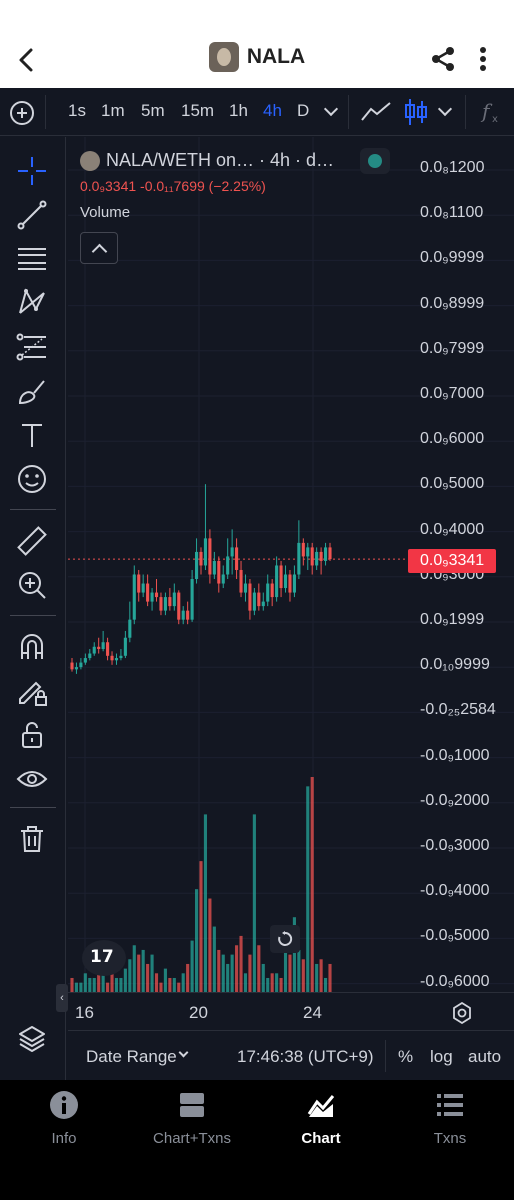 This screenshot has height=1200, width=514. What do you see at coordinates (321, 1118) in the screenshot?
I see `nav-chart: Chart` at bounding box center [321, 1118].